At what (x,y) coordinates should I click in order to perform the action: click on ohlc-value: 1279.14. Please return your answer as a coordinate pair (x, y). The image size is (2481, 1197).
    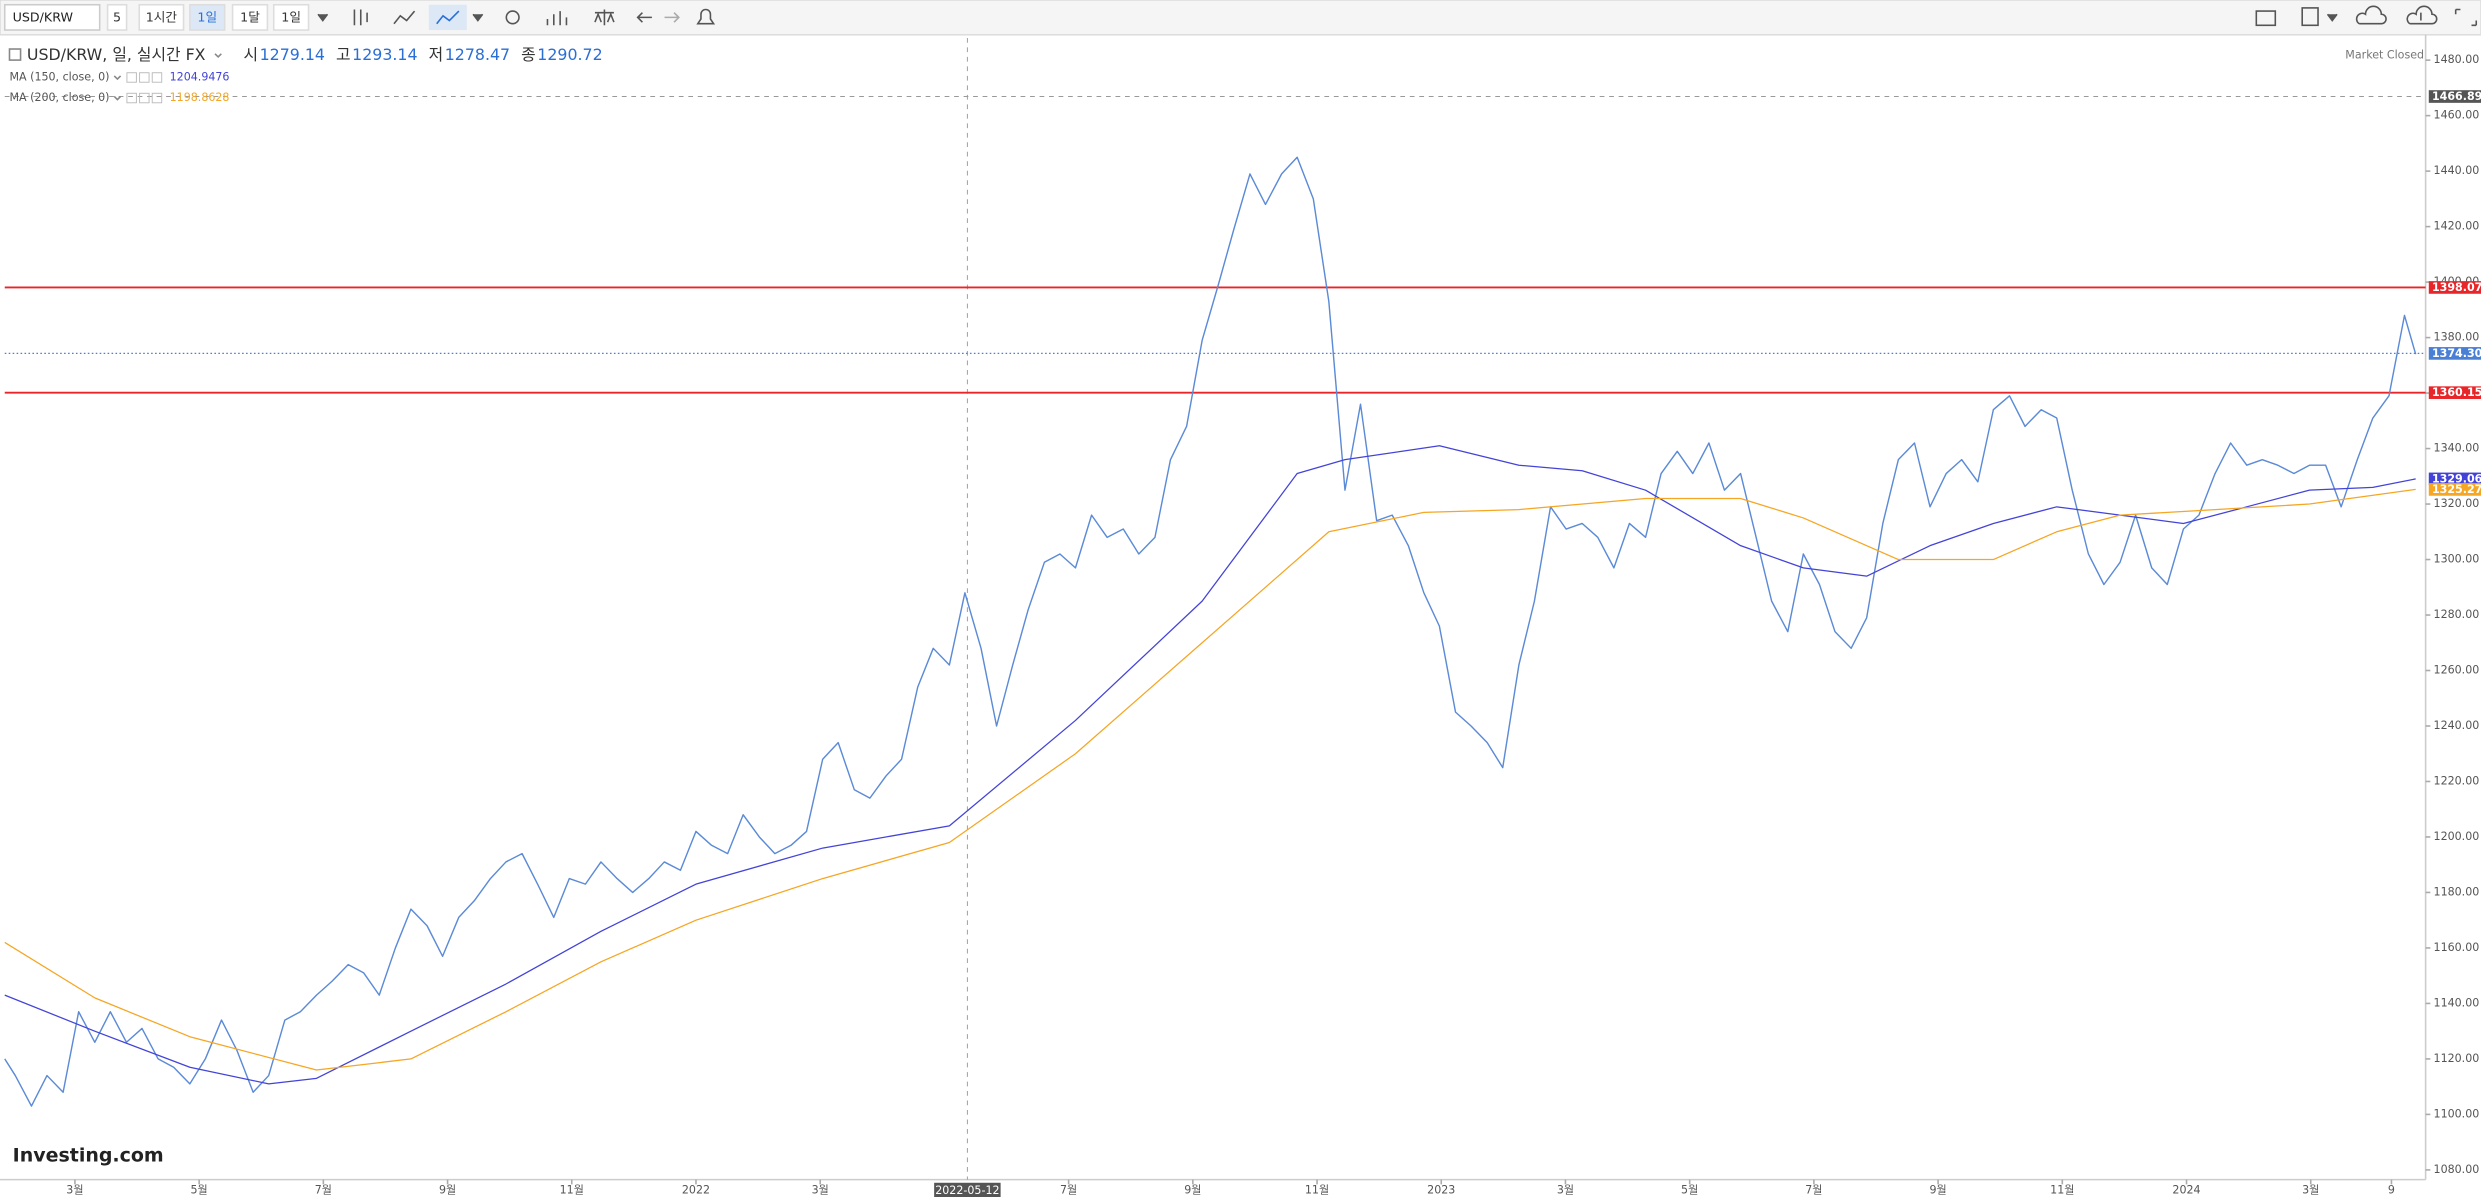
    Looking at the image, I should click on (292, 54).